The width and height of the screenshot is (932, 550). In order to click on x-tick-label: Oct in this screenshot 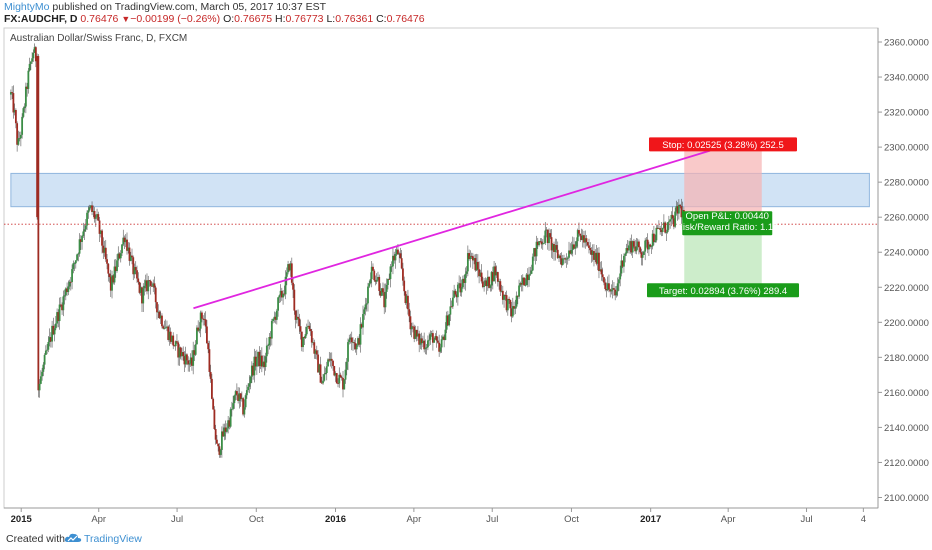, I will do `click(571, 519)`.